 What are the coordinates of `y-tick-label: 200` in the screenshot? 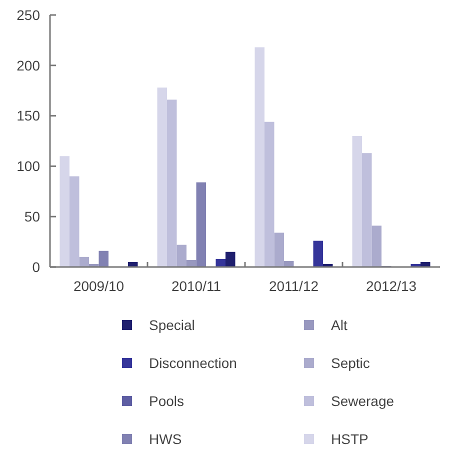 It's located at (28, 65).